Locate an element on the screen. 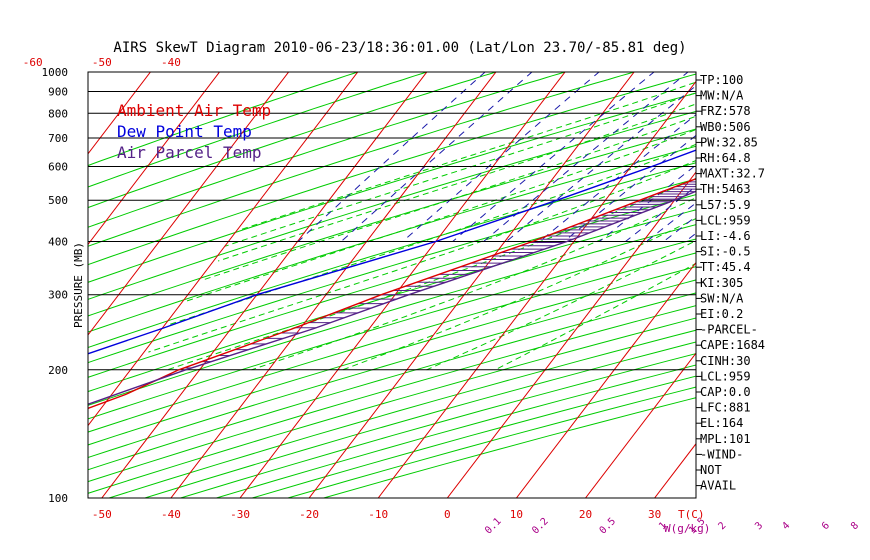 The height and width of the screenshot is (560, 870). mixing-ratio-tick-label: 0.1 is located at coordinates (493, 526).